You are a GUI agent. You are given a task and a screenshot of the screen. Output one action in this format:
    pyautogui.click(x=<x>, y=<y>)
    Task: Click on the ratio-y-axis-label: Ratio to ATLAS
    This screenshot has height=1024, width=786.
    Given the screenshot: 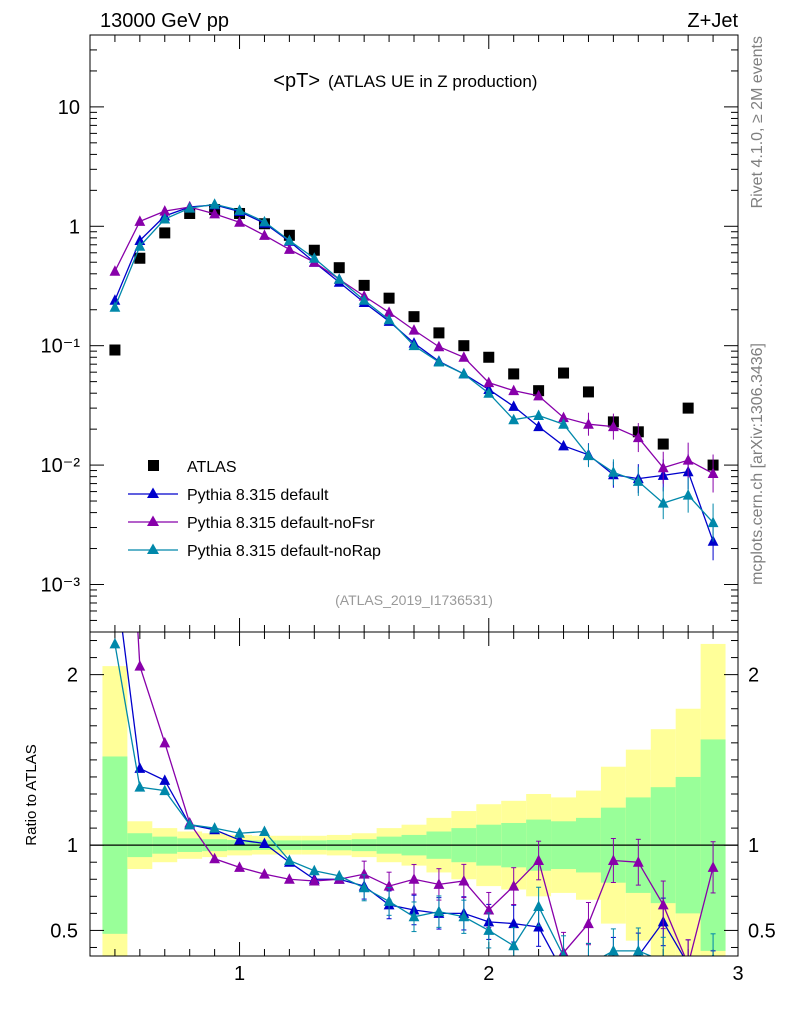 What is the action you would take?
    pyautogui.click(x=31, y=794)
    